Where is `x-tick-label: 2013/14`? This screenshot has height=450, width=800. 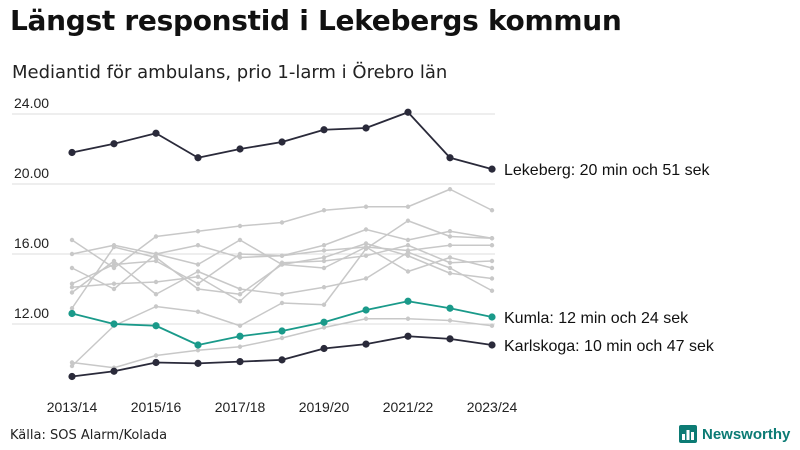 x-tick-label: 2013/14 is located at coordinates (72, 407).